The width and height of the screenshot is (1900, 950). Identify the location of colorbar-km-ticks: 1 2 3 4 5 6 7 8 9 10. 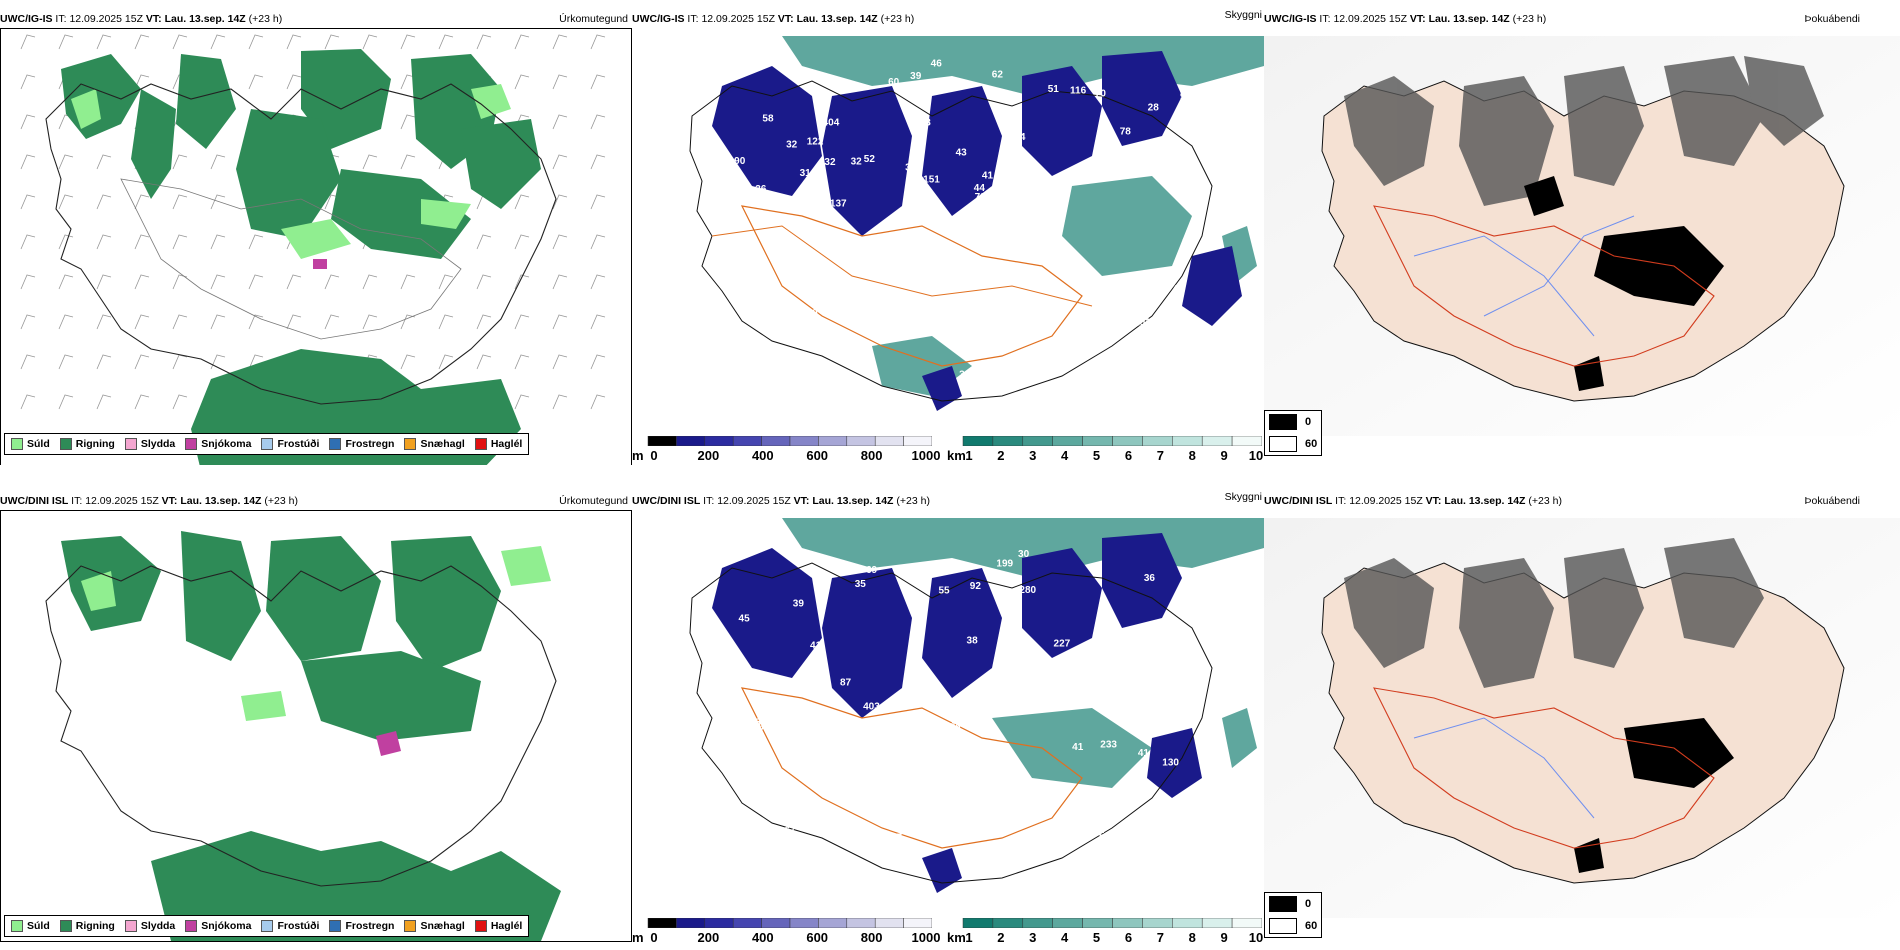
(1105, 456).